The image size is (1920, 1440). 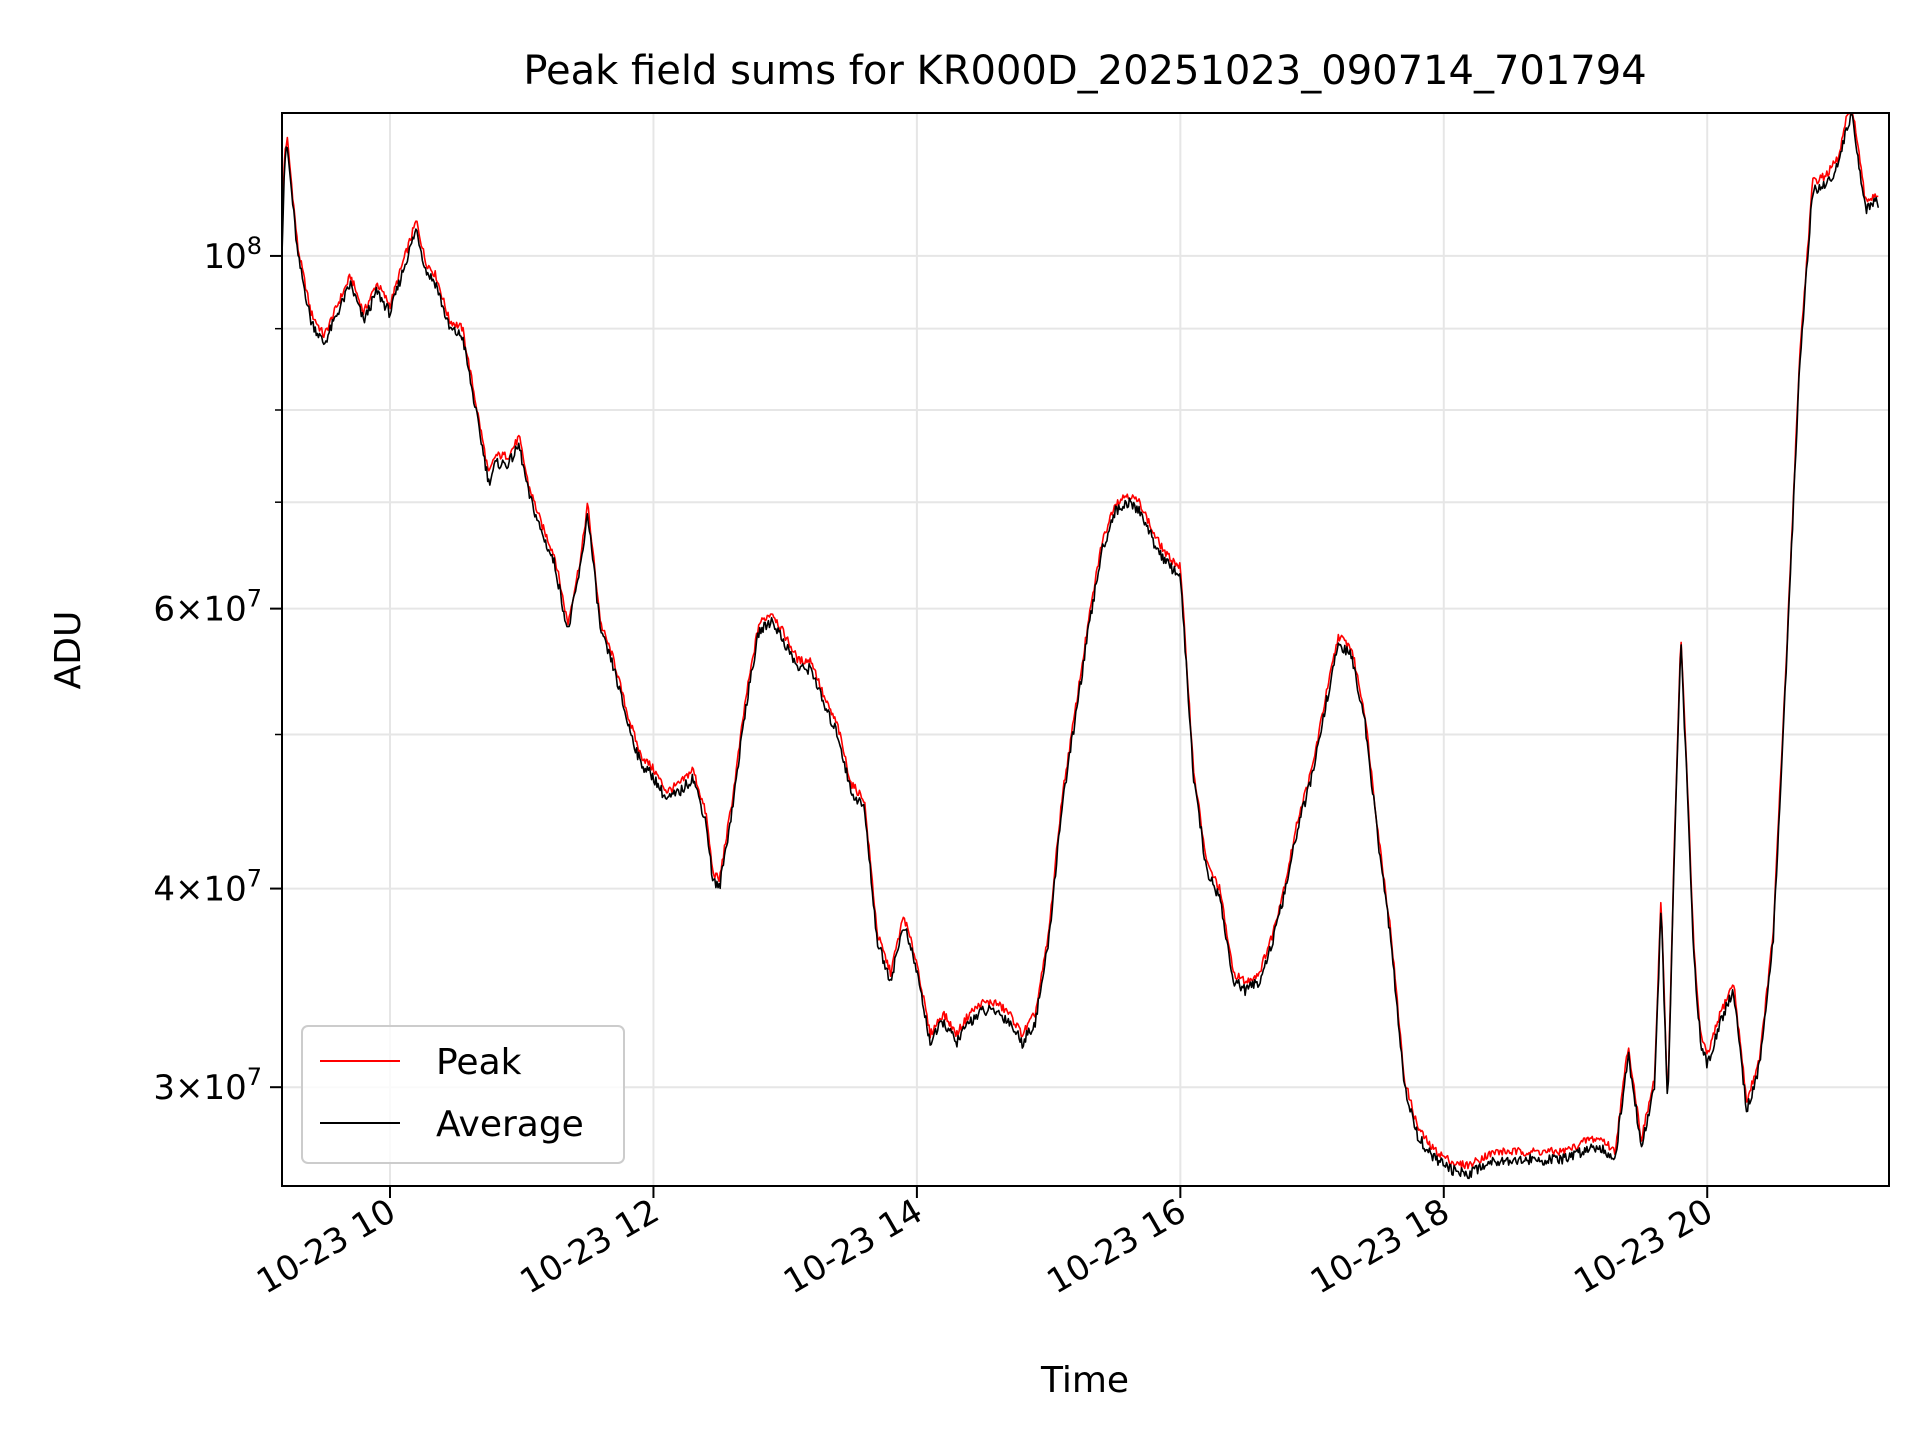 What do you see at coordinates (1084, 1380) in the screenshot?
I see `x-axis-label: Time` at bounding box center [1084, 1380].